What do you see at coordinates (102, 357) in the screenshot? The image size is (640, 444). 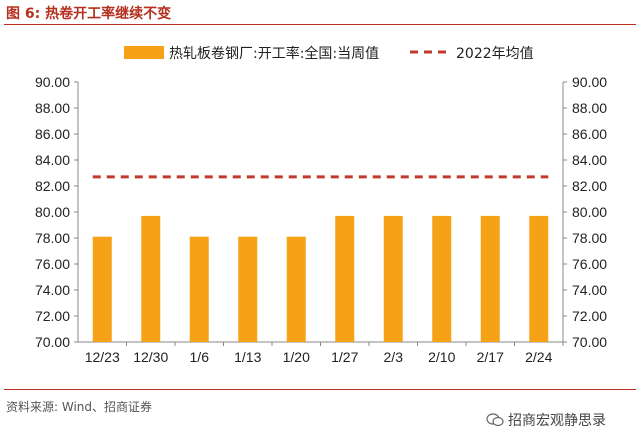 I see `x-tick-label: 12/23` at bounding box center [102, 357].